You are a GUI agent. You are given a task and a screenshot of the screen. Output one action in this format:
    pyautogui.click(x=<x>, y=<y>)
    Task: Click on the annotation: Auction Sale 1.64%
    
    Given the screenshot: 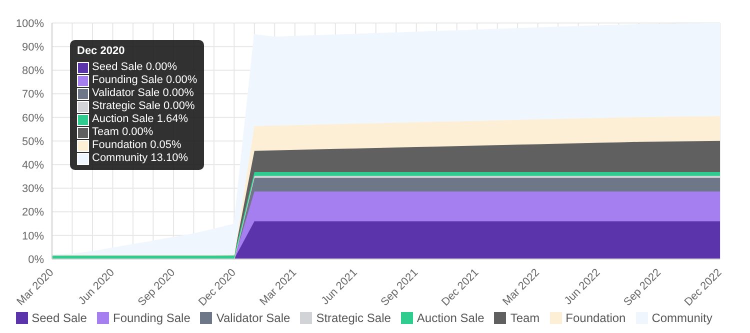 What is the action you would take?
    pyautogui.click(x=140, y=119)
    